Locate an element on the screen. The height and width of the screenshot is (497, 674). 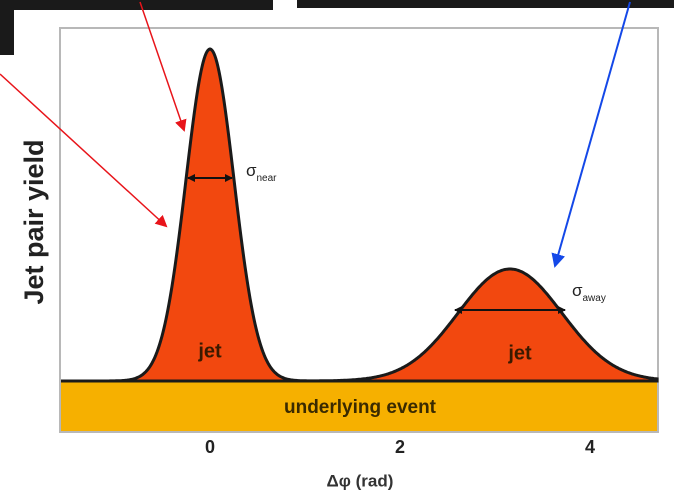
near-jet-label: jet is located at coordinates (209, 351).